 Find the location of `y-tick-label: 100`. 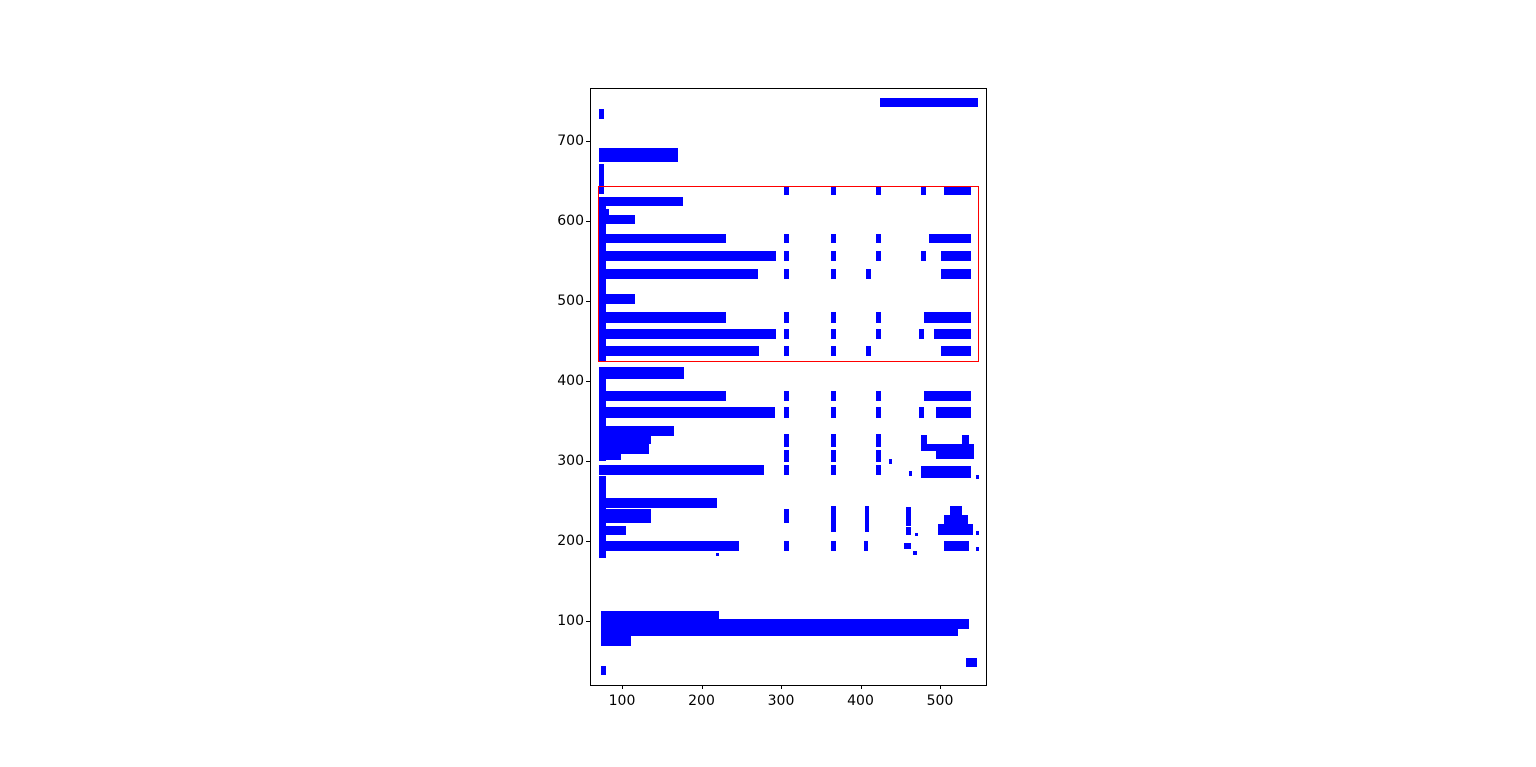

y-tick-label: 100 is located at coordinates (570, 621).